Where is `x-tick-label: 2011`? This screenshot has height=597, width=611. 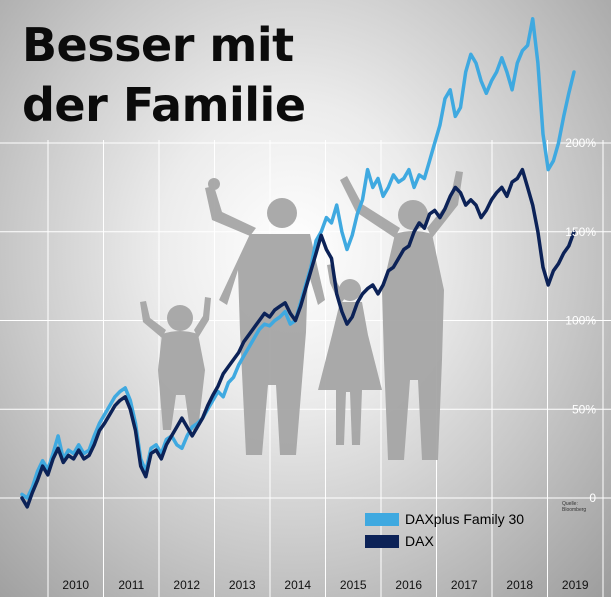 x-tick-label: 2011 is located at coordinates (131, 585).